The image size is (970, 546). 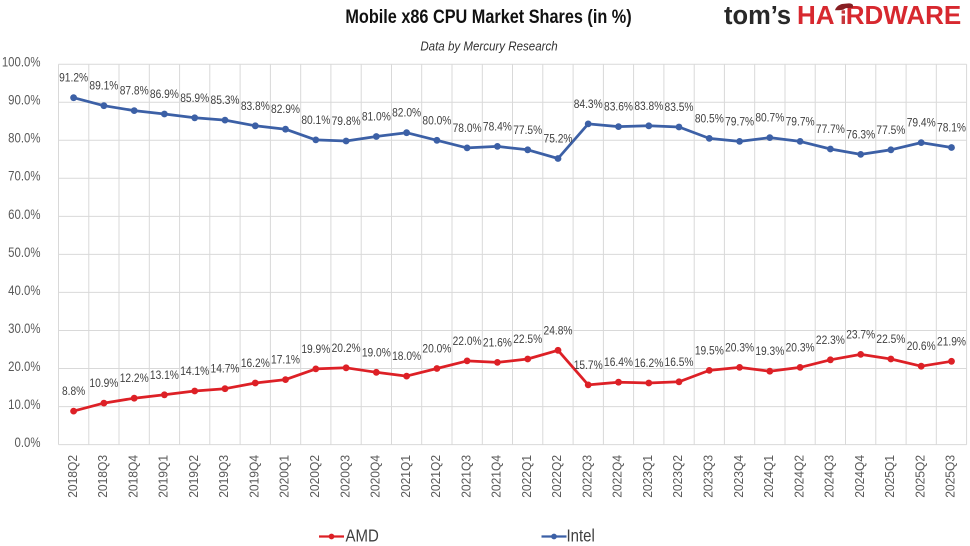 I want to click on svg-text: 21.9%, so click(x=951, y=342).